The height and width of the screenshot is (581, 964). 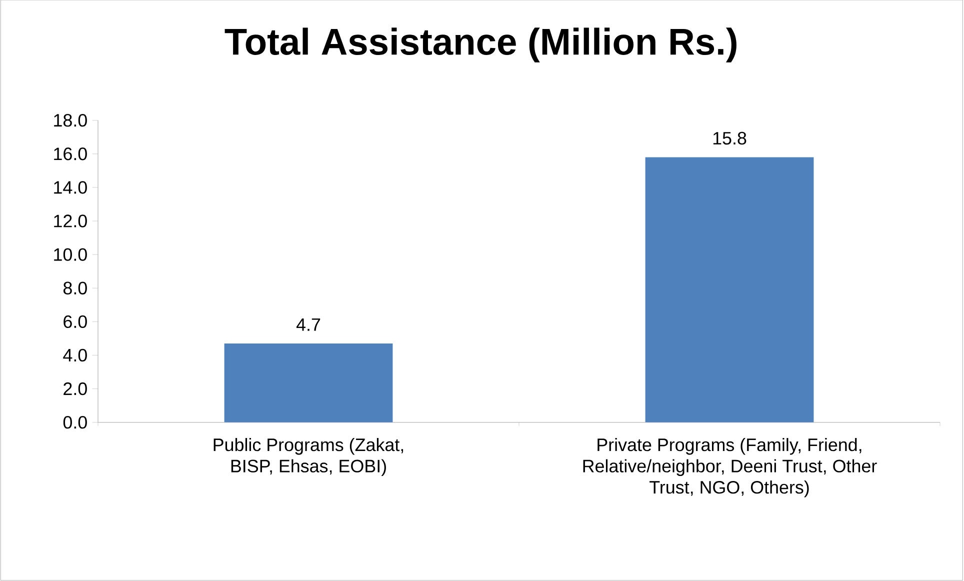 I want to click on y-tick-label: 16.0, so click(x=70, y=154).